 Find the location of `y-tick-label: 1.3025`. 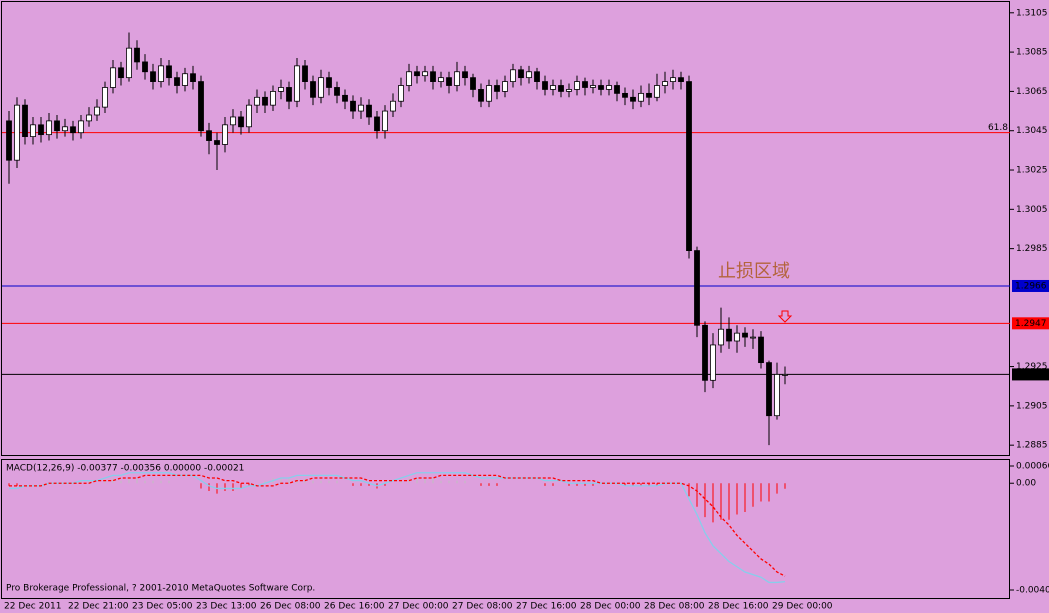

y-tick-label: 1.3025 is located at coordinates (1032, 171).